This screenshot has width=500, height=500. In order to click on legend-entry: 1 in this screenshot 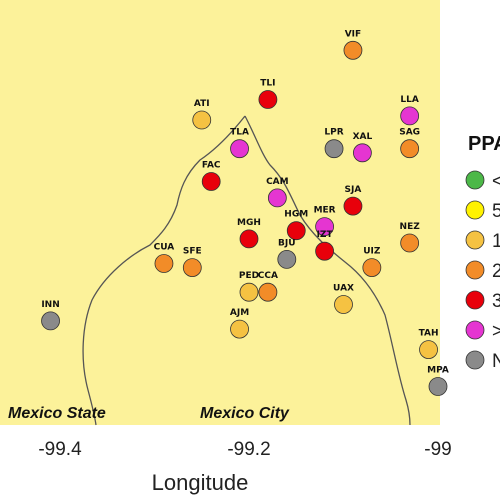, I will do `click(482, 241)`.